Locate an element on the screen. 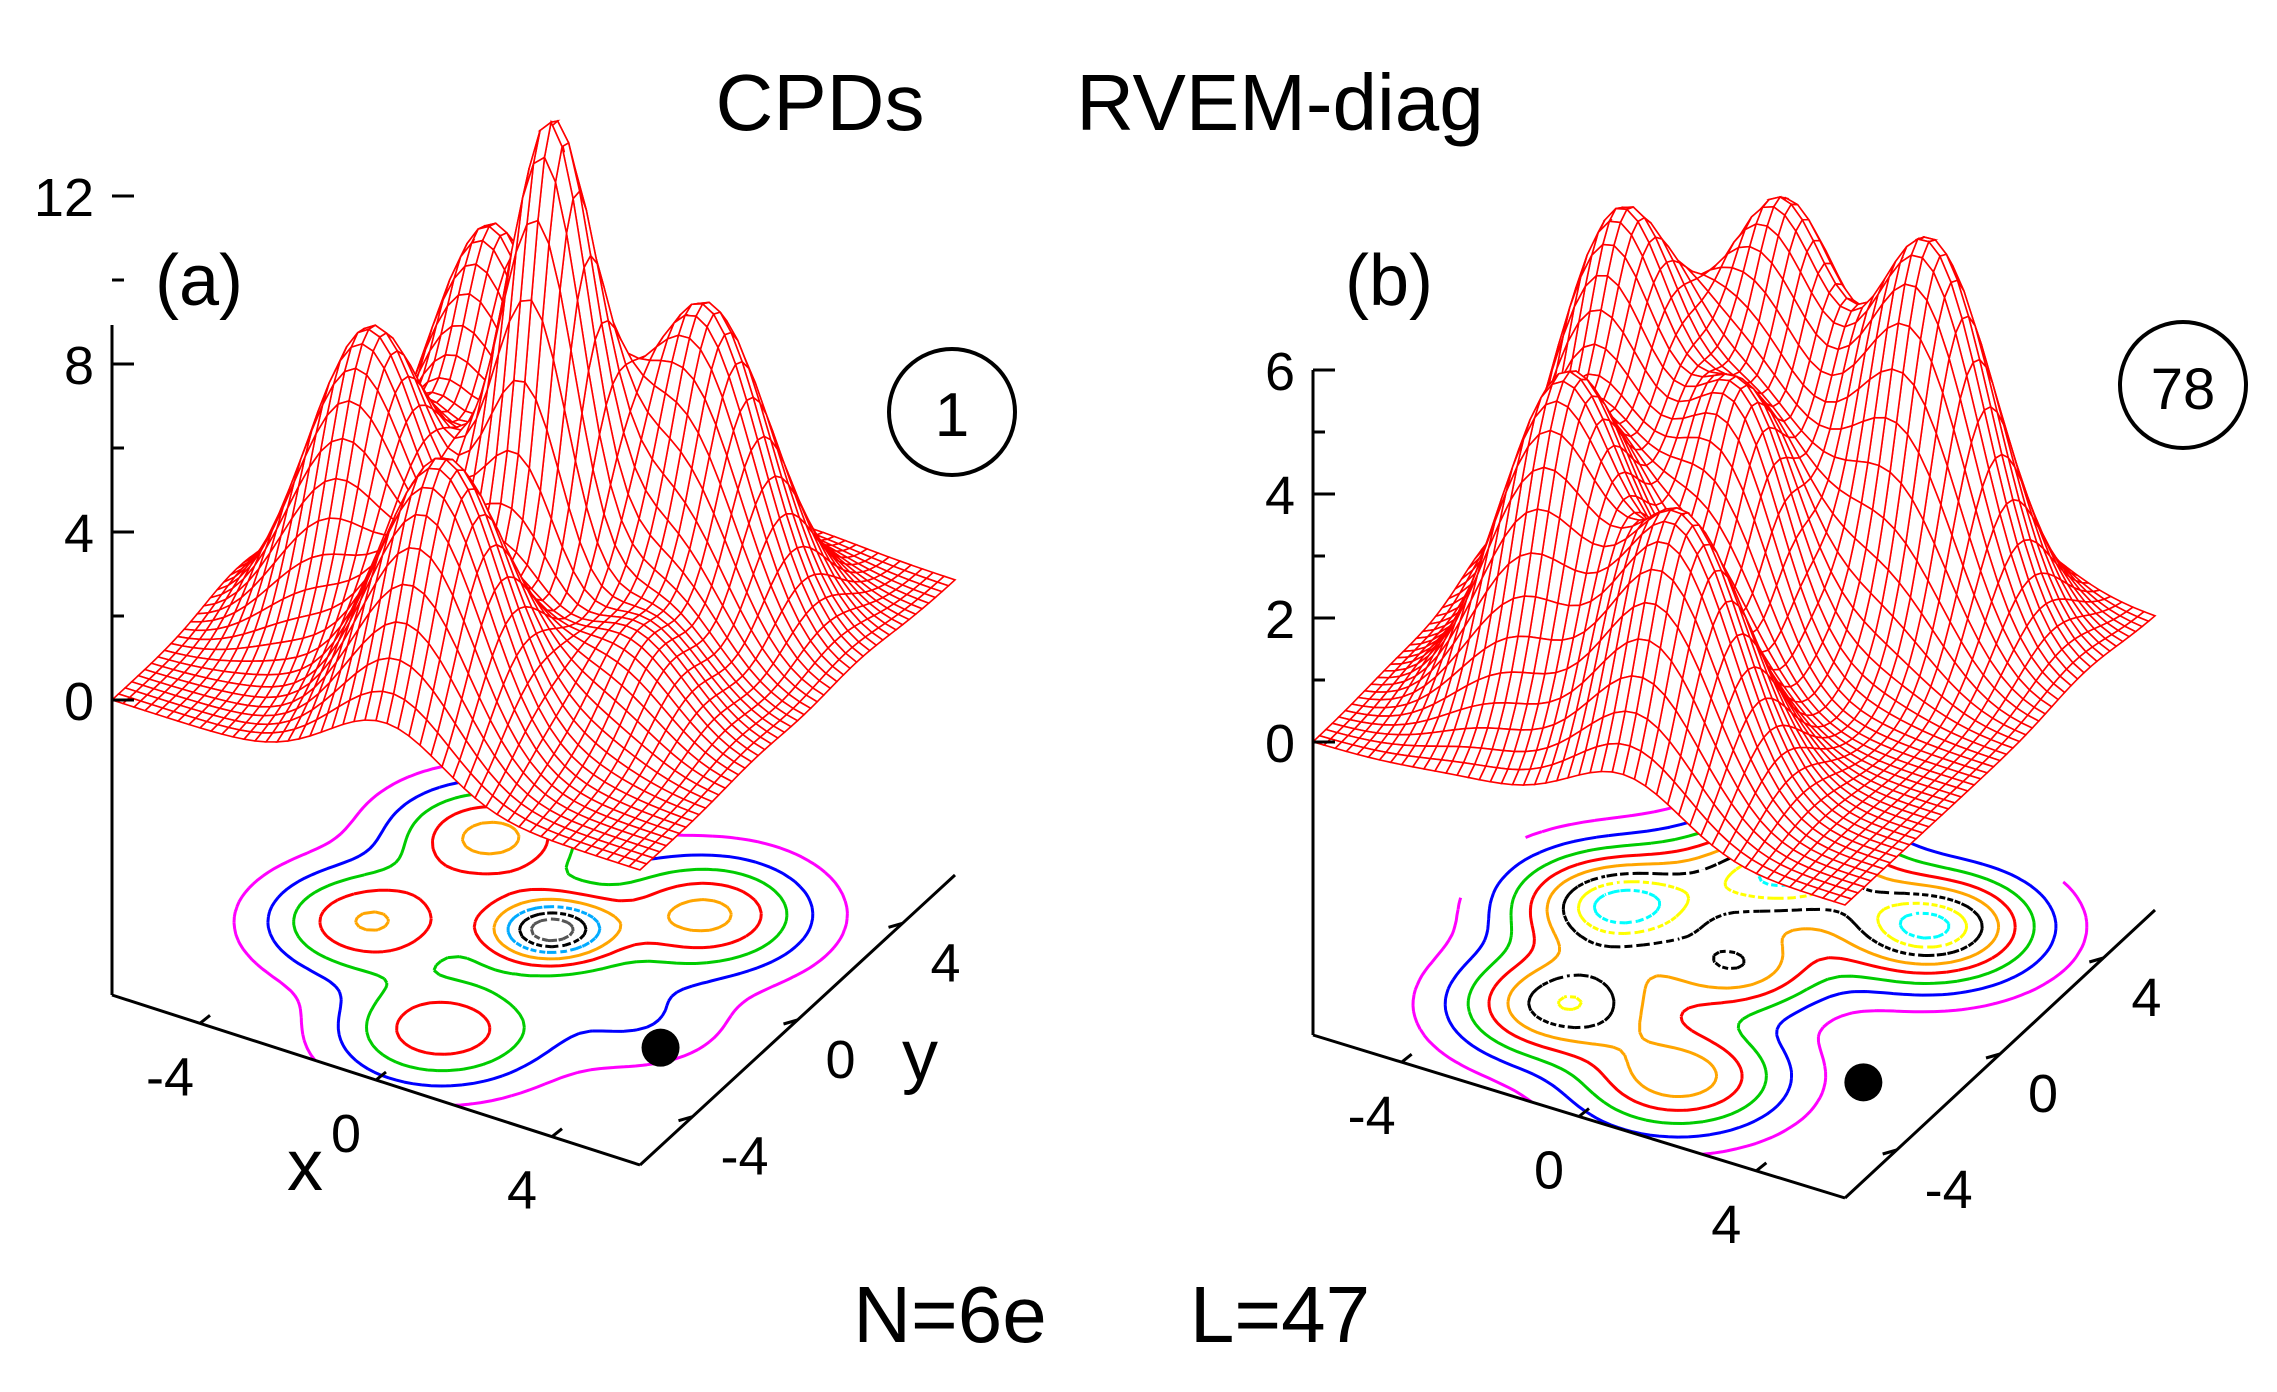 This screenshot has width=2277, height=1392. panel-a-state-badge: 1 is located at coordinates (952, 412).